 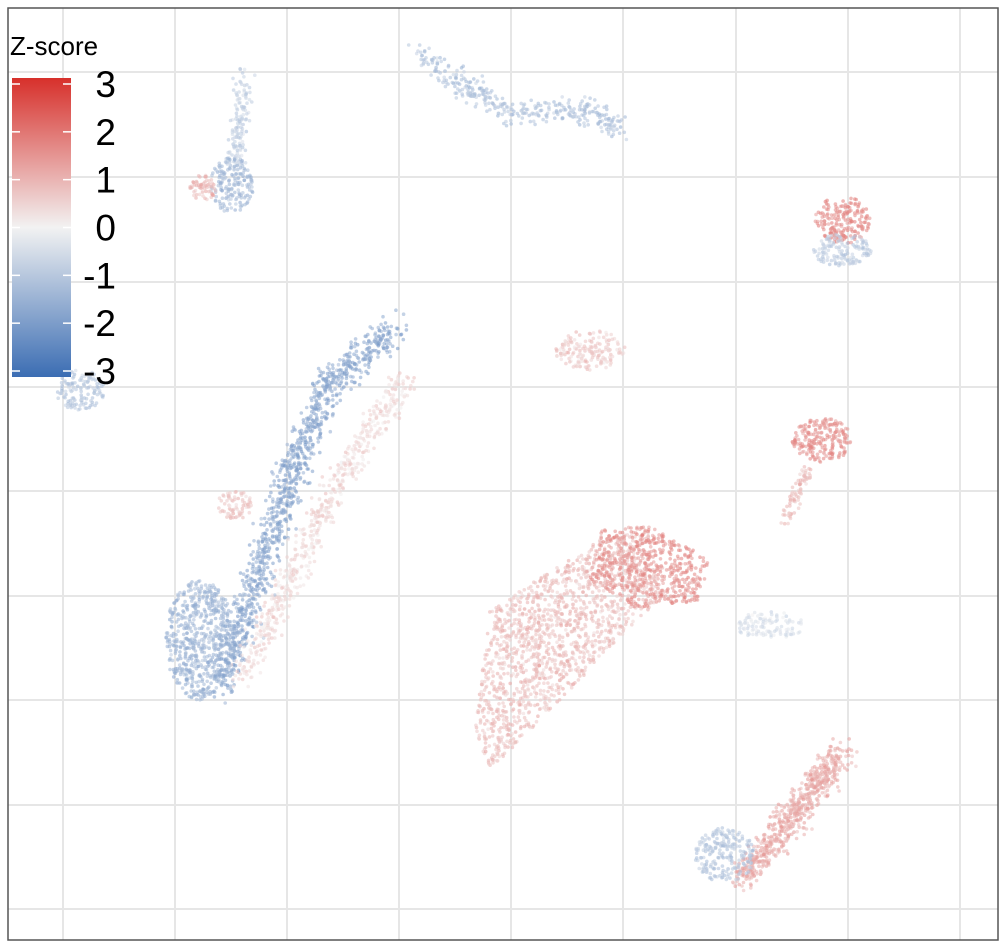 What do you see at coordinates (323, 530) in the screenshot?
I see `cluster-long-diagonal-right` at bounding box center [323, 530].